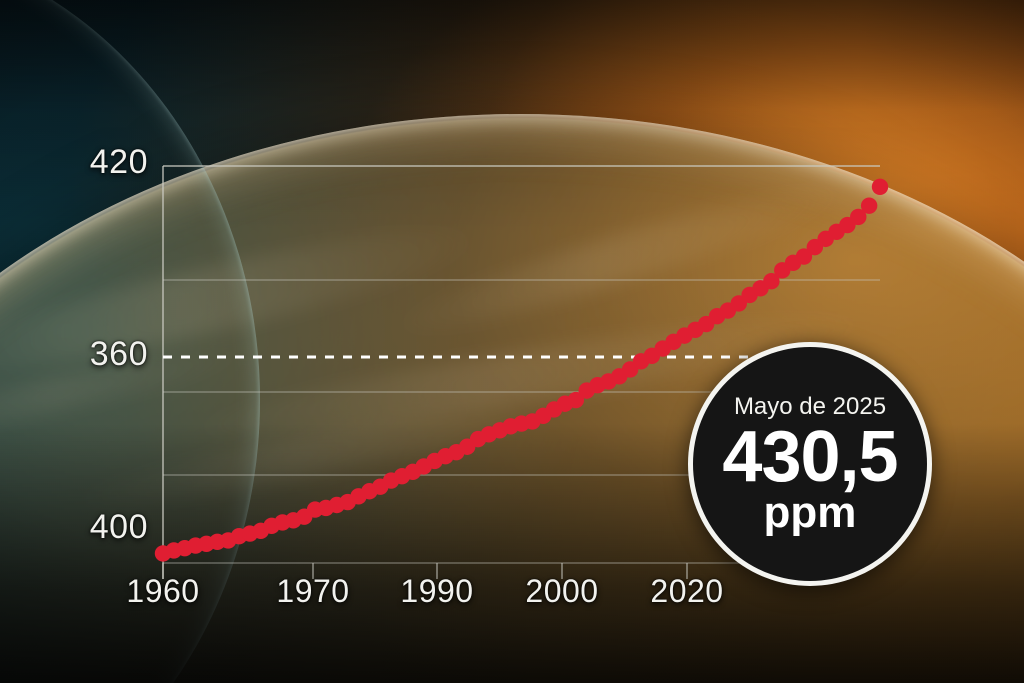 The image size is (1024, 683). I want to click on x-axis-label: 1990, so click(437, 591).